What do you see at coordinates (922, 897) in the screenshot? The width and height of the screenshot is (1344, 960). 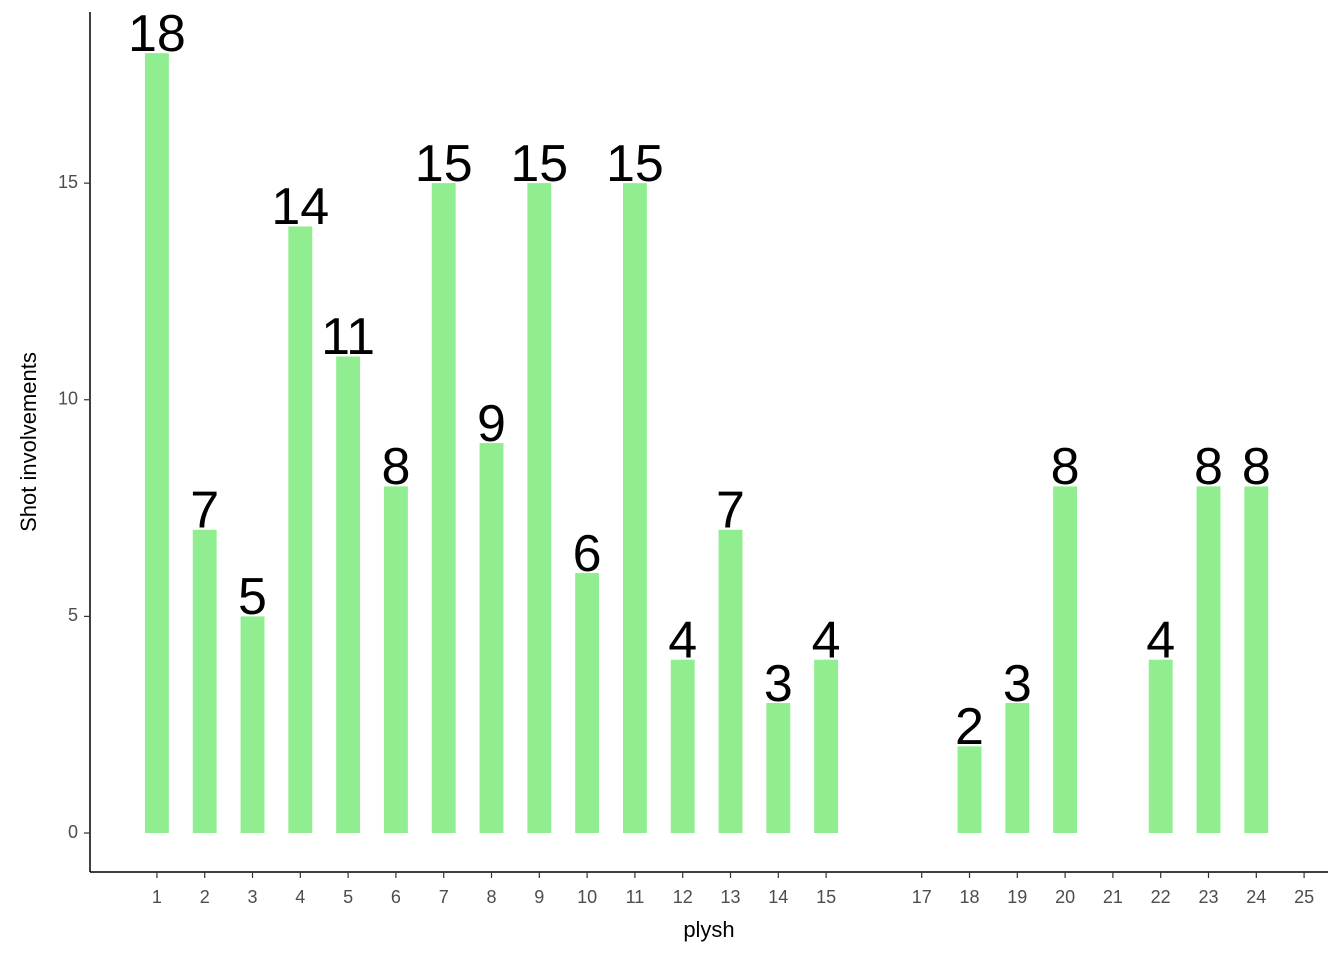 I see `x-tick-label: 17` at bounding box center [922, 897].